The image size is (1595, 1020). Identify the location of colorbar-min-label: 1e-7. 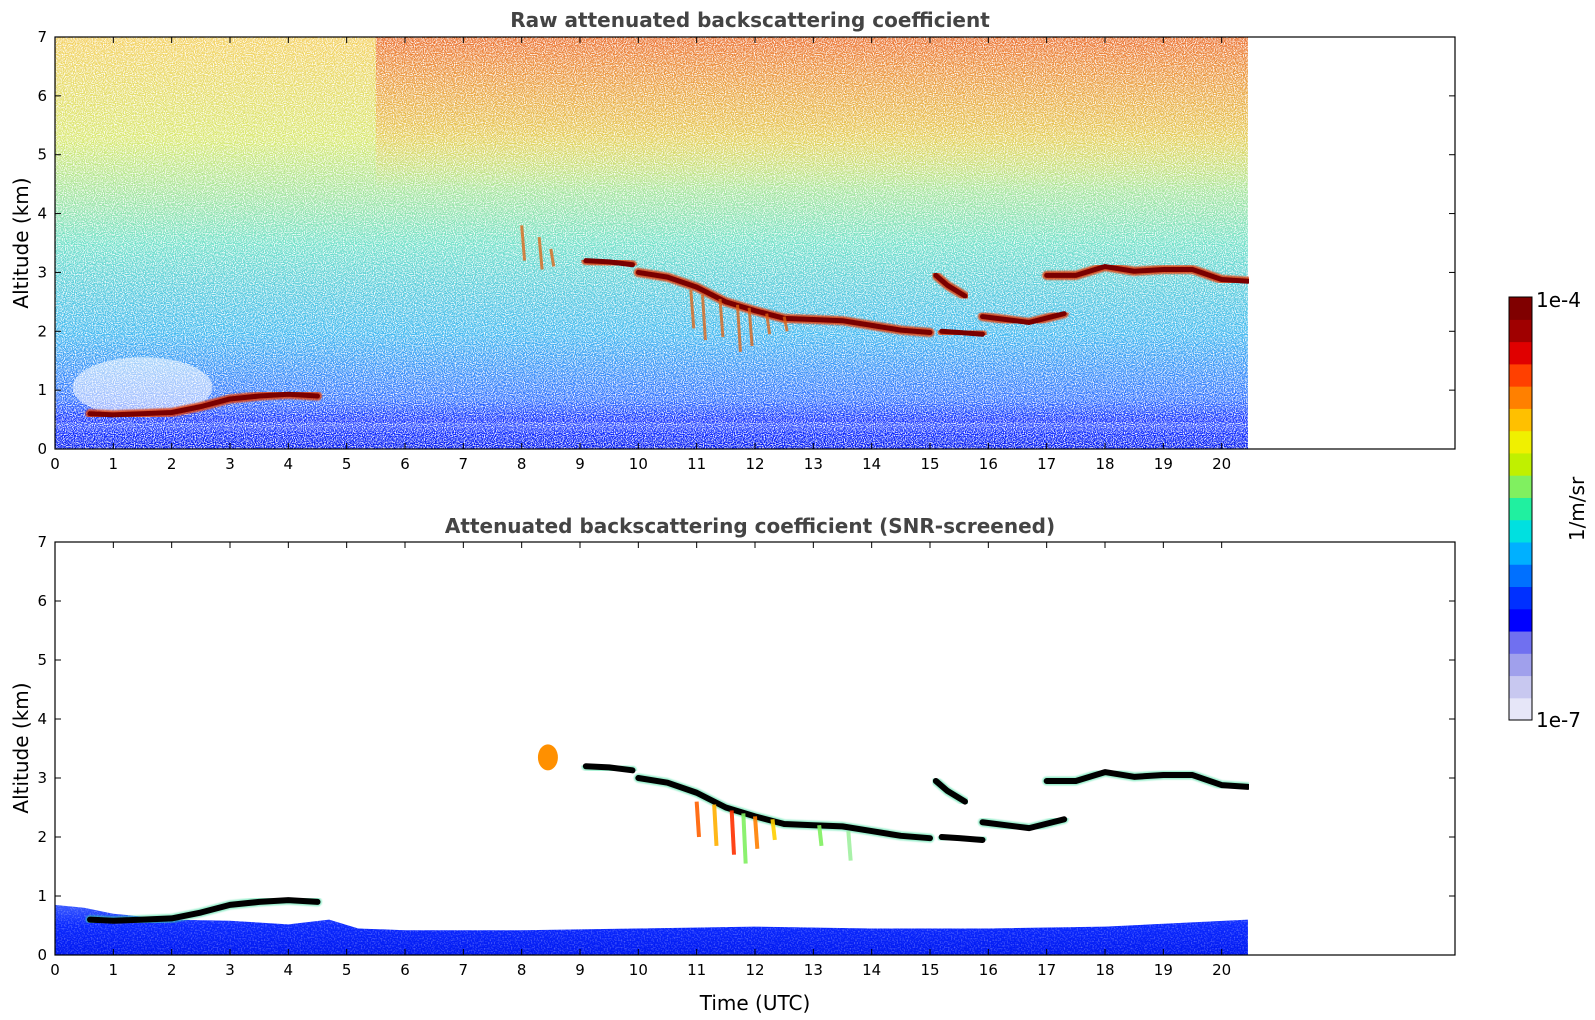
(1558, 720).